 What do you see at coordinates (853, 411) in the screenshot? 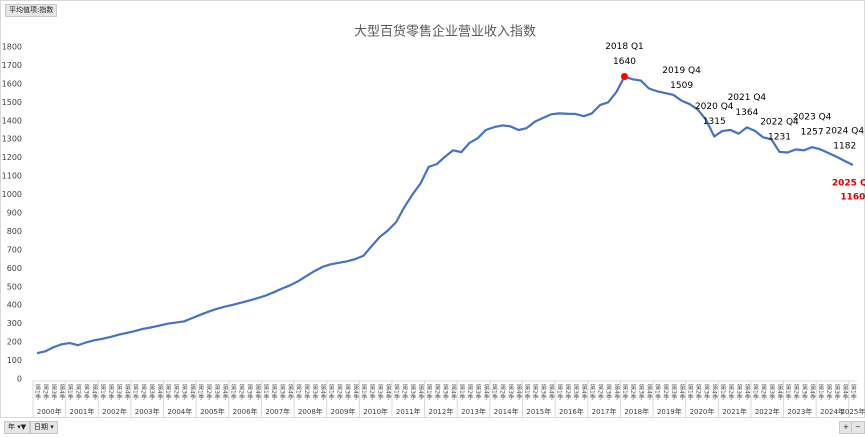
I see `x-group-label: 2025年` at bounding box center [853, 411].